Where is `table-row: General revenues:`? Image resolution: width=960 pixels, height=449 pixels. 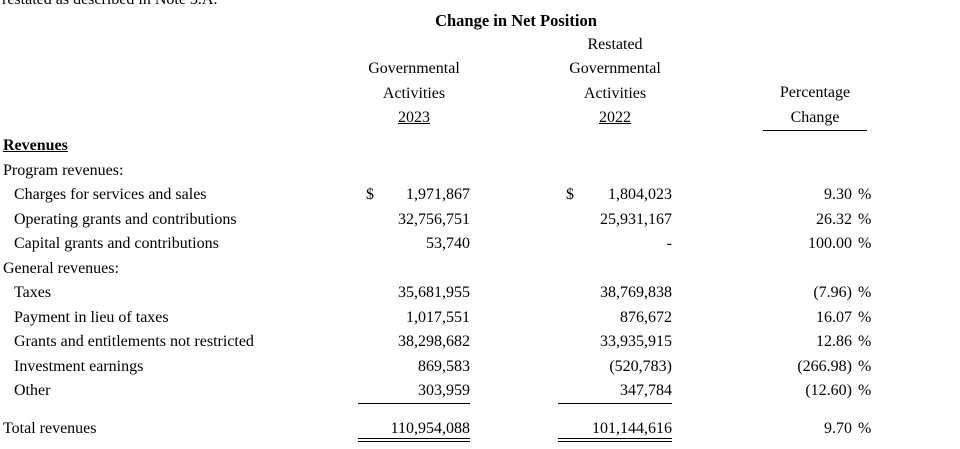
table-row: General revenues: is located at coordinates (480, 269).